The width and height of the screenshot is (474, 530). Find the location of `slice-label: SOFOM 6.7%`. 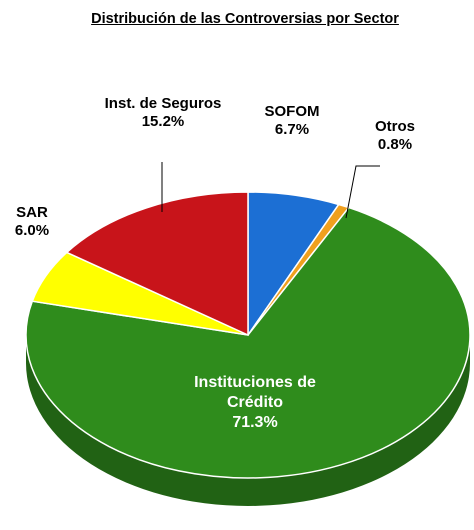

slice-label: SOFOM 6.7% is located at coordinates (292, 121).